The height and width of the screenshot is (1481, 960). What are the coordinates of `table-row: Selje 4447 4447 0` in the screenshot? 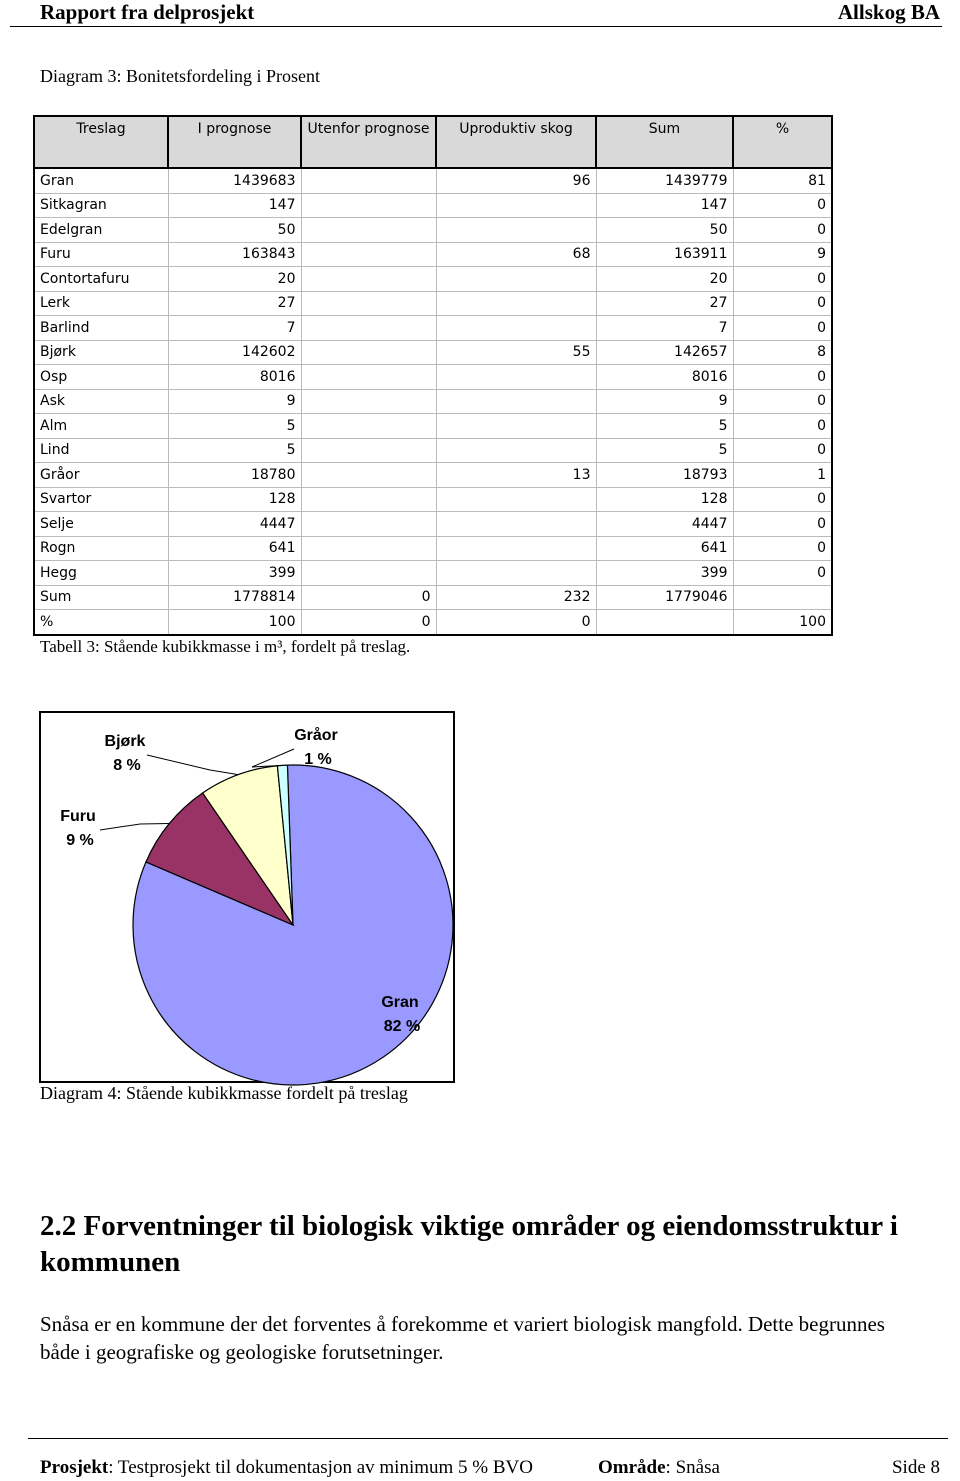 It's located at (433, 524).